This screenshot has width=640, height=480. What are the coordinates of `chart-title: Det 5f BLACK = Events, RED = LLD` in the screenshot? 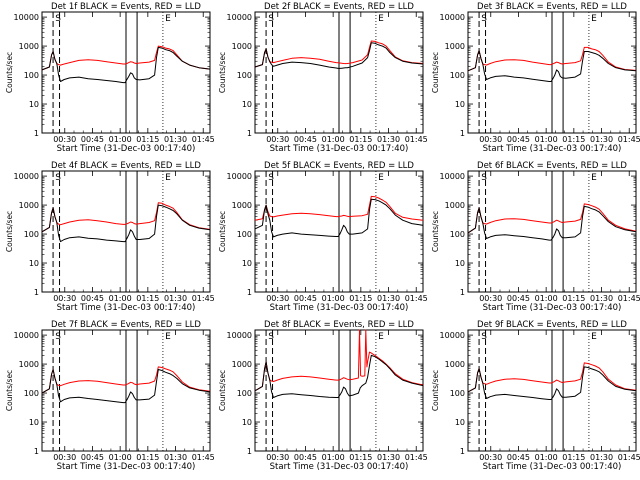 It's located at (339, 166).